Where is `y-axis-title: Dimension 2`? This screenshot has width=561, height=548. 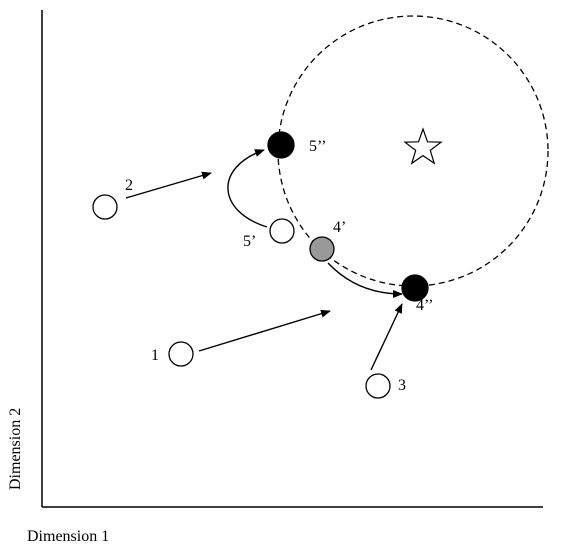
y-axis-title: Dimension 2 is located at coordinates (15, 449).